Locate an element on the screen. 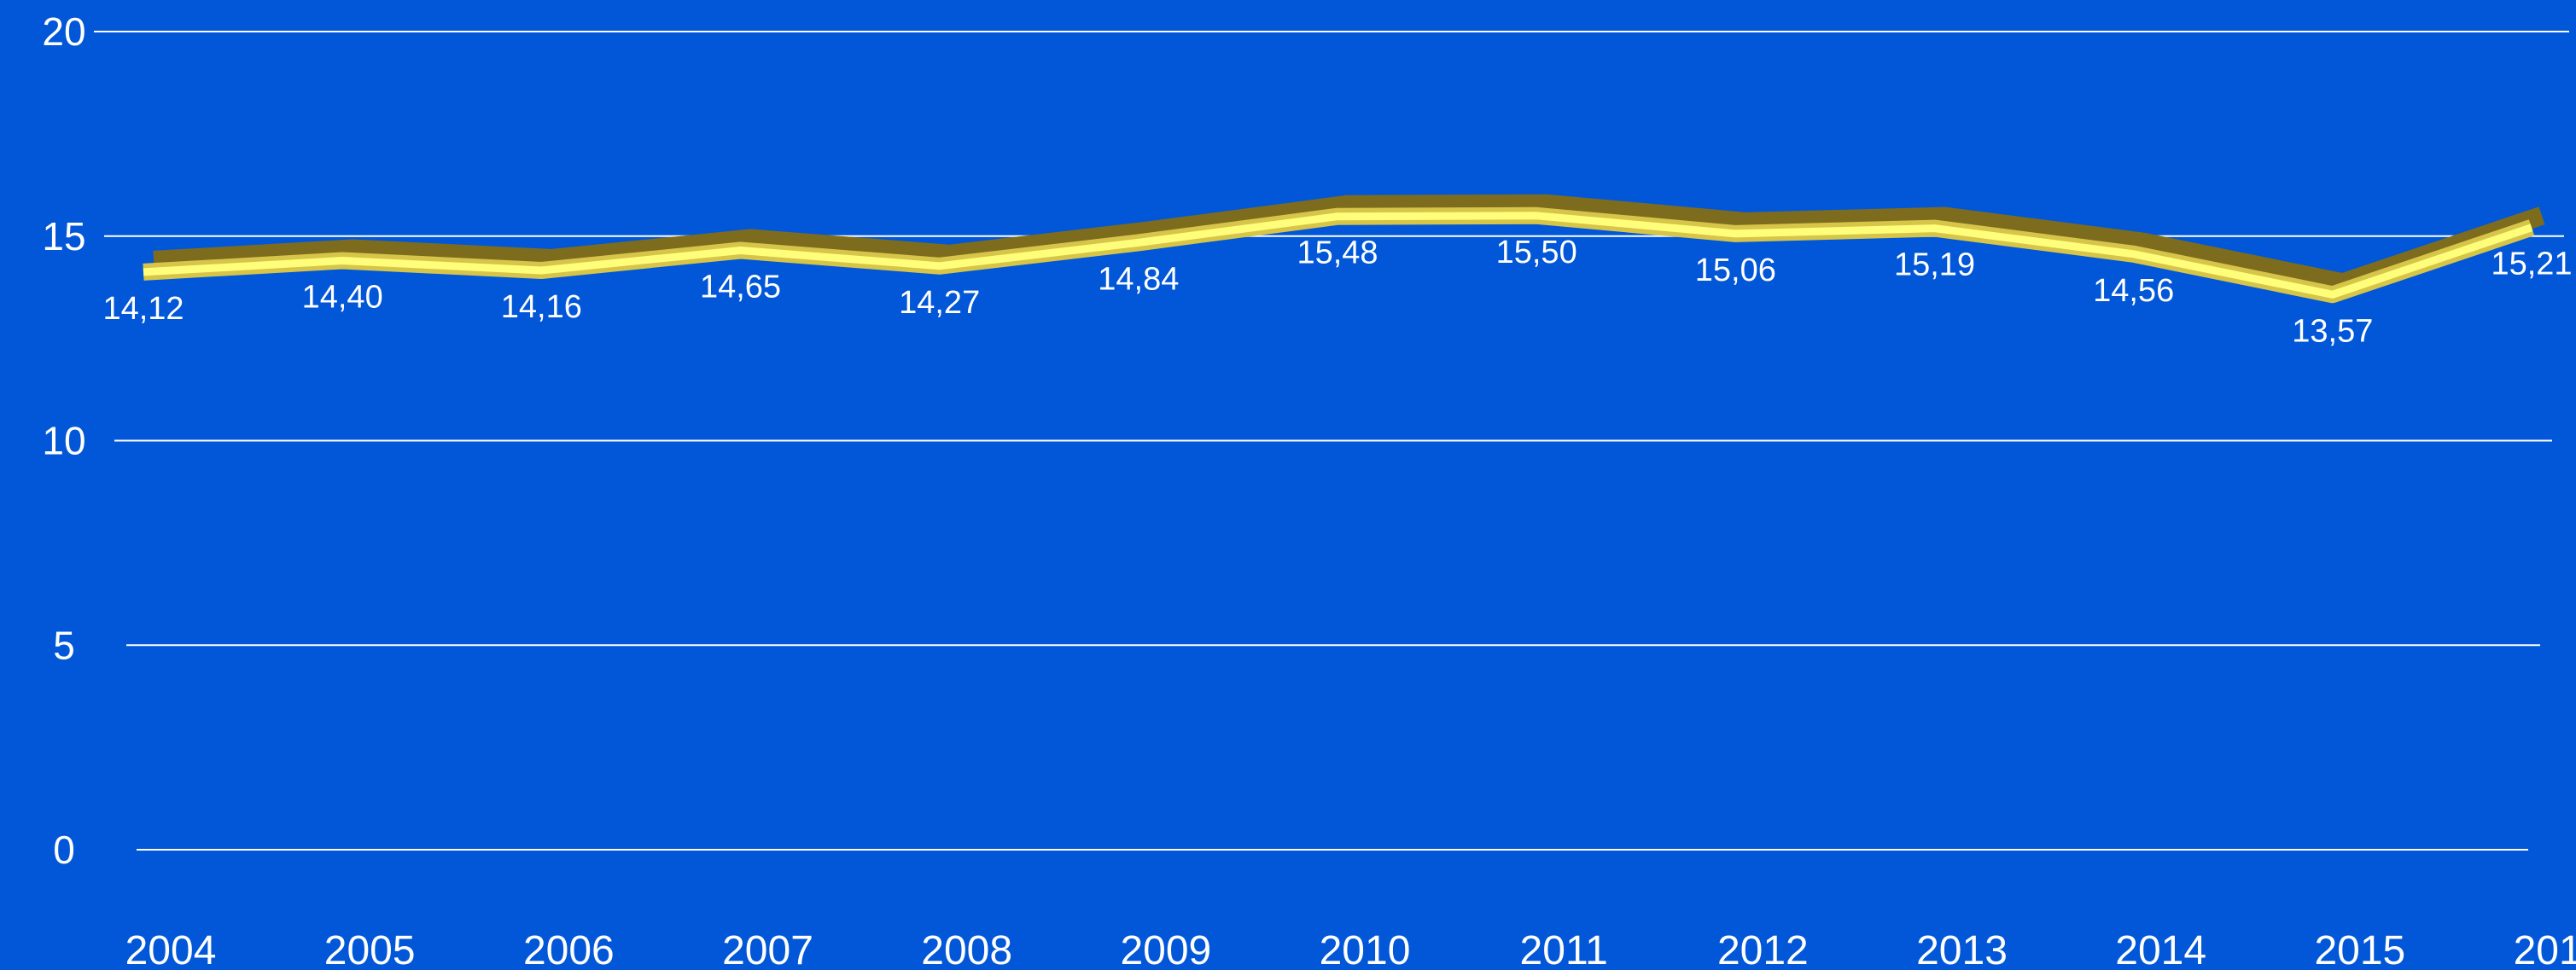 Image resolution: width=2576 pixels, height=970 pixels. series-line-shadow is located at coordinates (1349, 243).